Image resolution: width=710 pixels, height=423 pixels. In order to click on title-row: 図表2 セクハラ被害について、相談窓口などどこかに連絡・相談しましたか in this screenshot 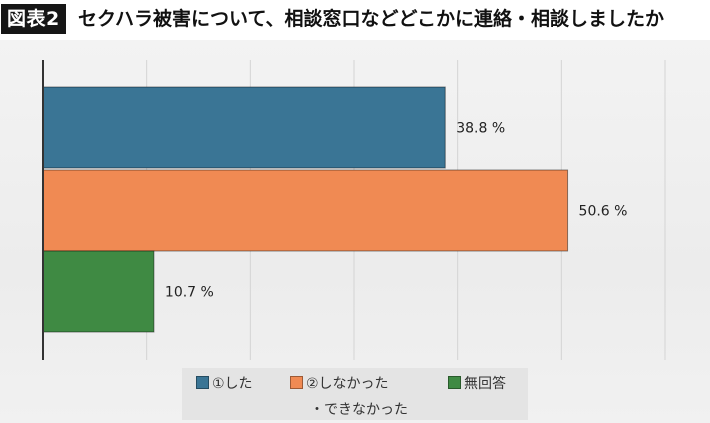, I will do `click(355, 20)`.